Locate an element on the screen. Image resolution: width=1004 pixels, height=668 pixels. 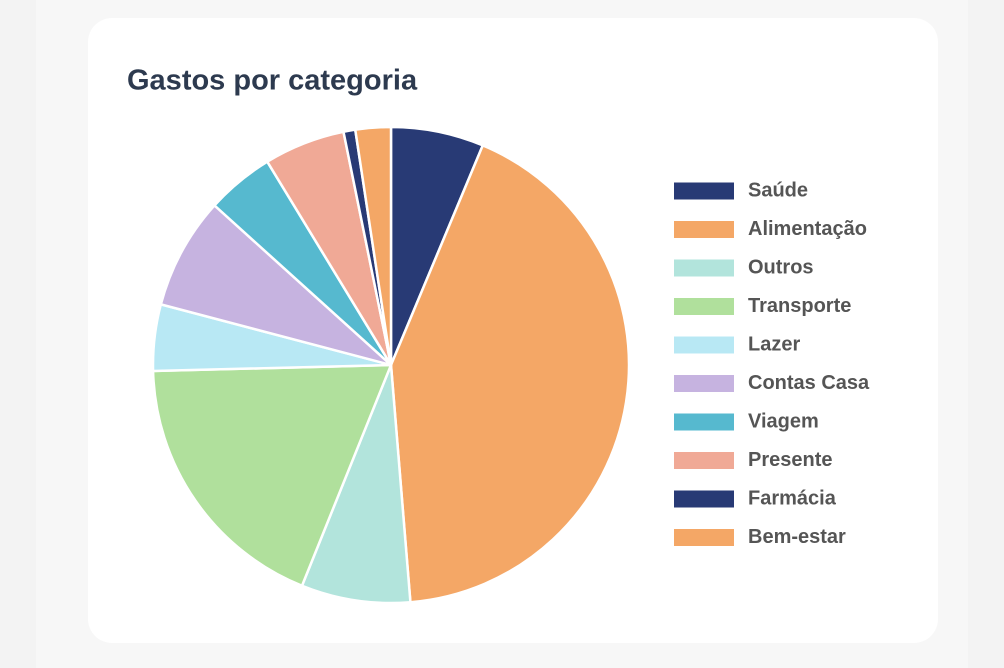
legend-label: Outros is located at coordinates (781, 267).